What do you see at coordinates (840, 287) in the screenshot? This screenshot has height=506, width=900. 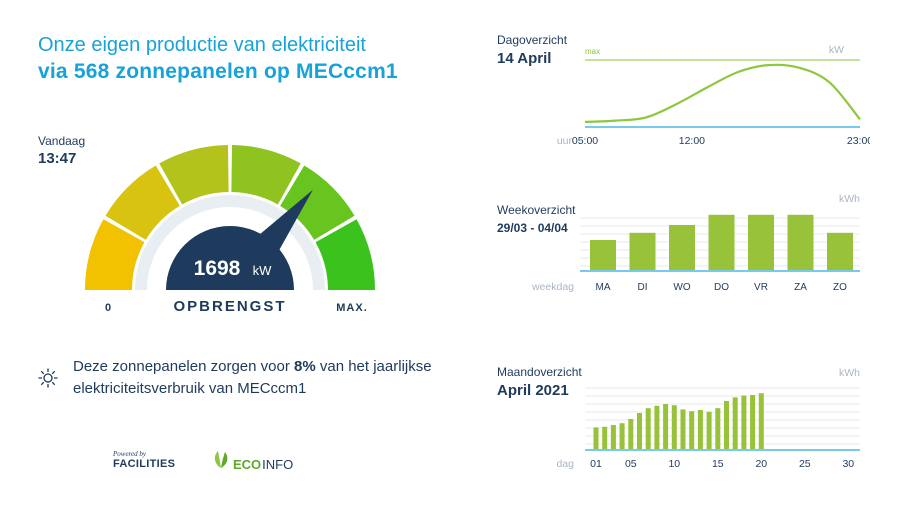 I see `week-chart-tick-label: ZO` at bounding box center [840, 287].